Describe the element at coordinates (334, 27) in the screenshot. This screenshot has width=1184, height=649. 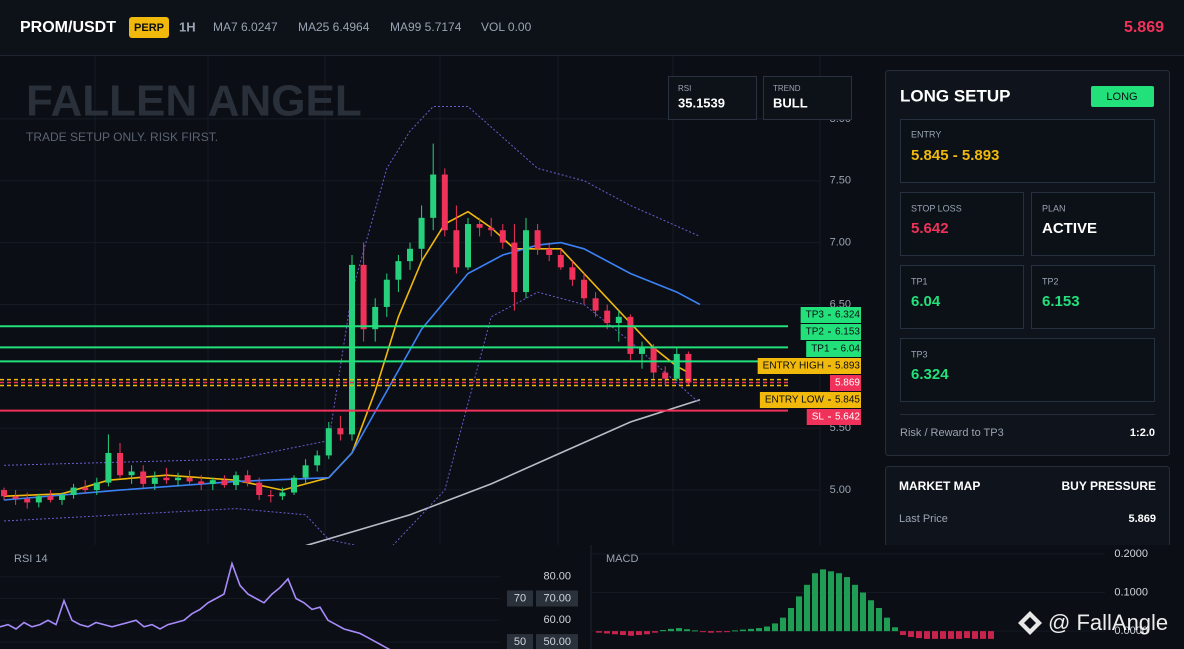
I see `stat: MA25 6.4964` at that location.